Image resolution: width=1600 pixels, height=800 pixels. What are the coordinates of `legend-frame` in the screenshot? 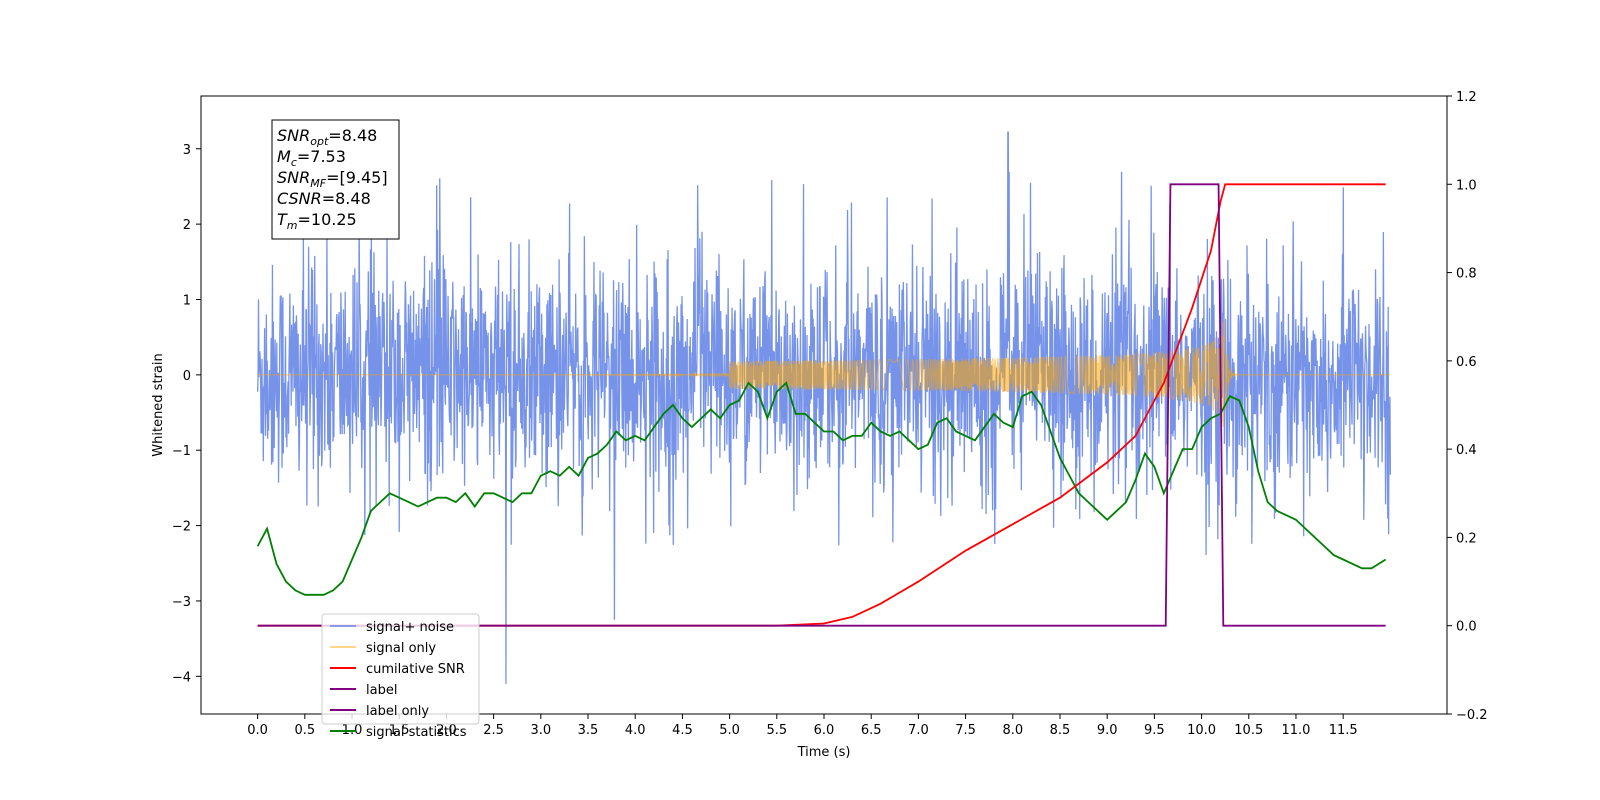 It's located at (400, 669).